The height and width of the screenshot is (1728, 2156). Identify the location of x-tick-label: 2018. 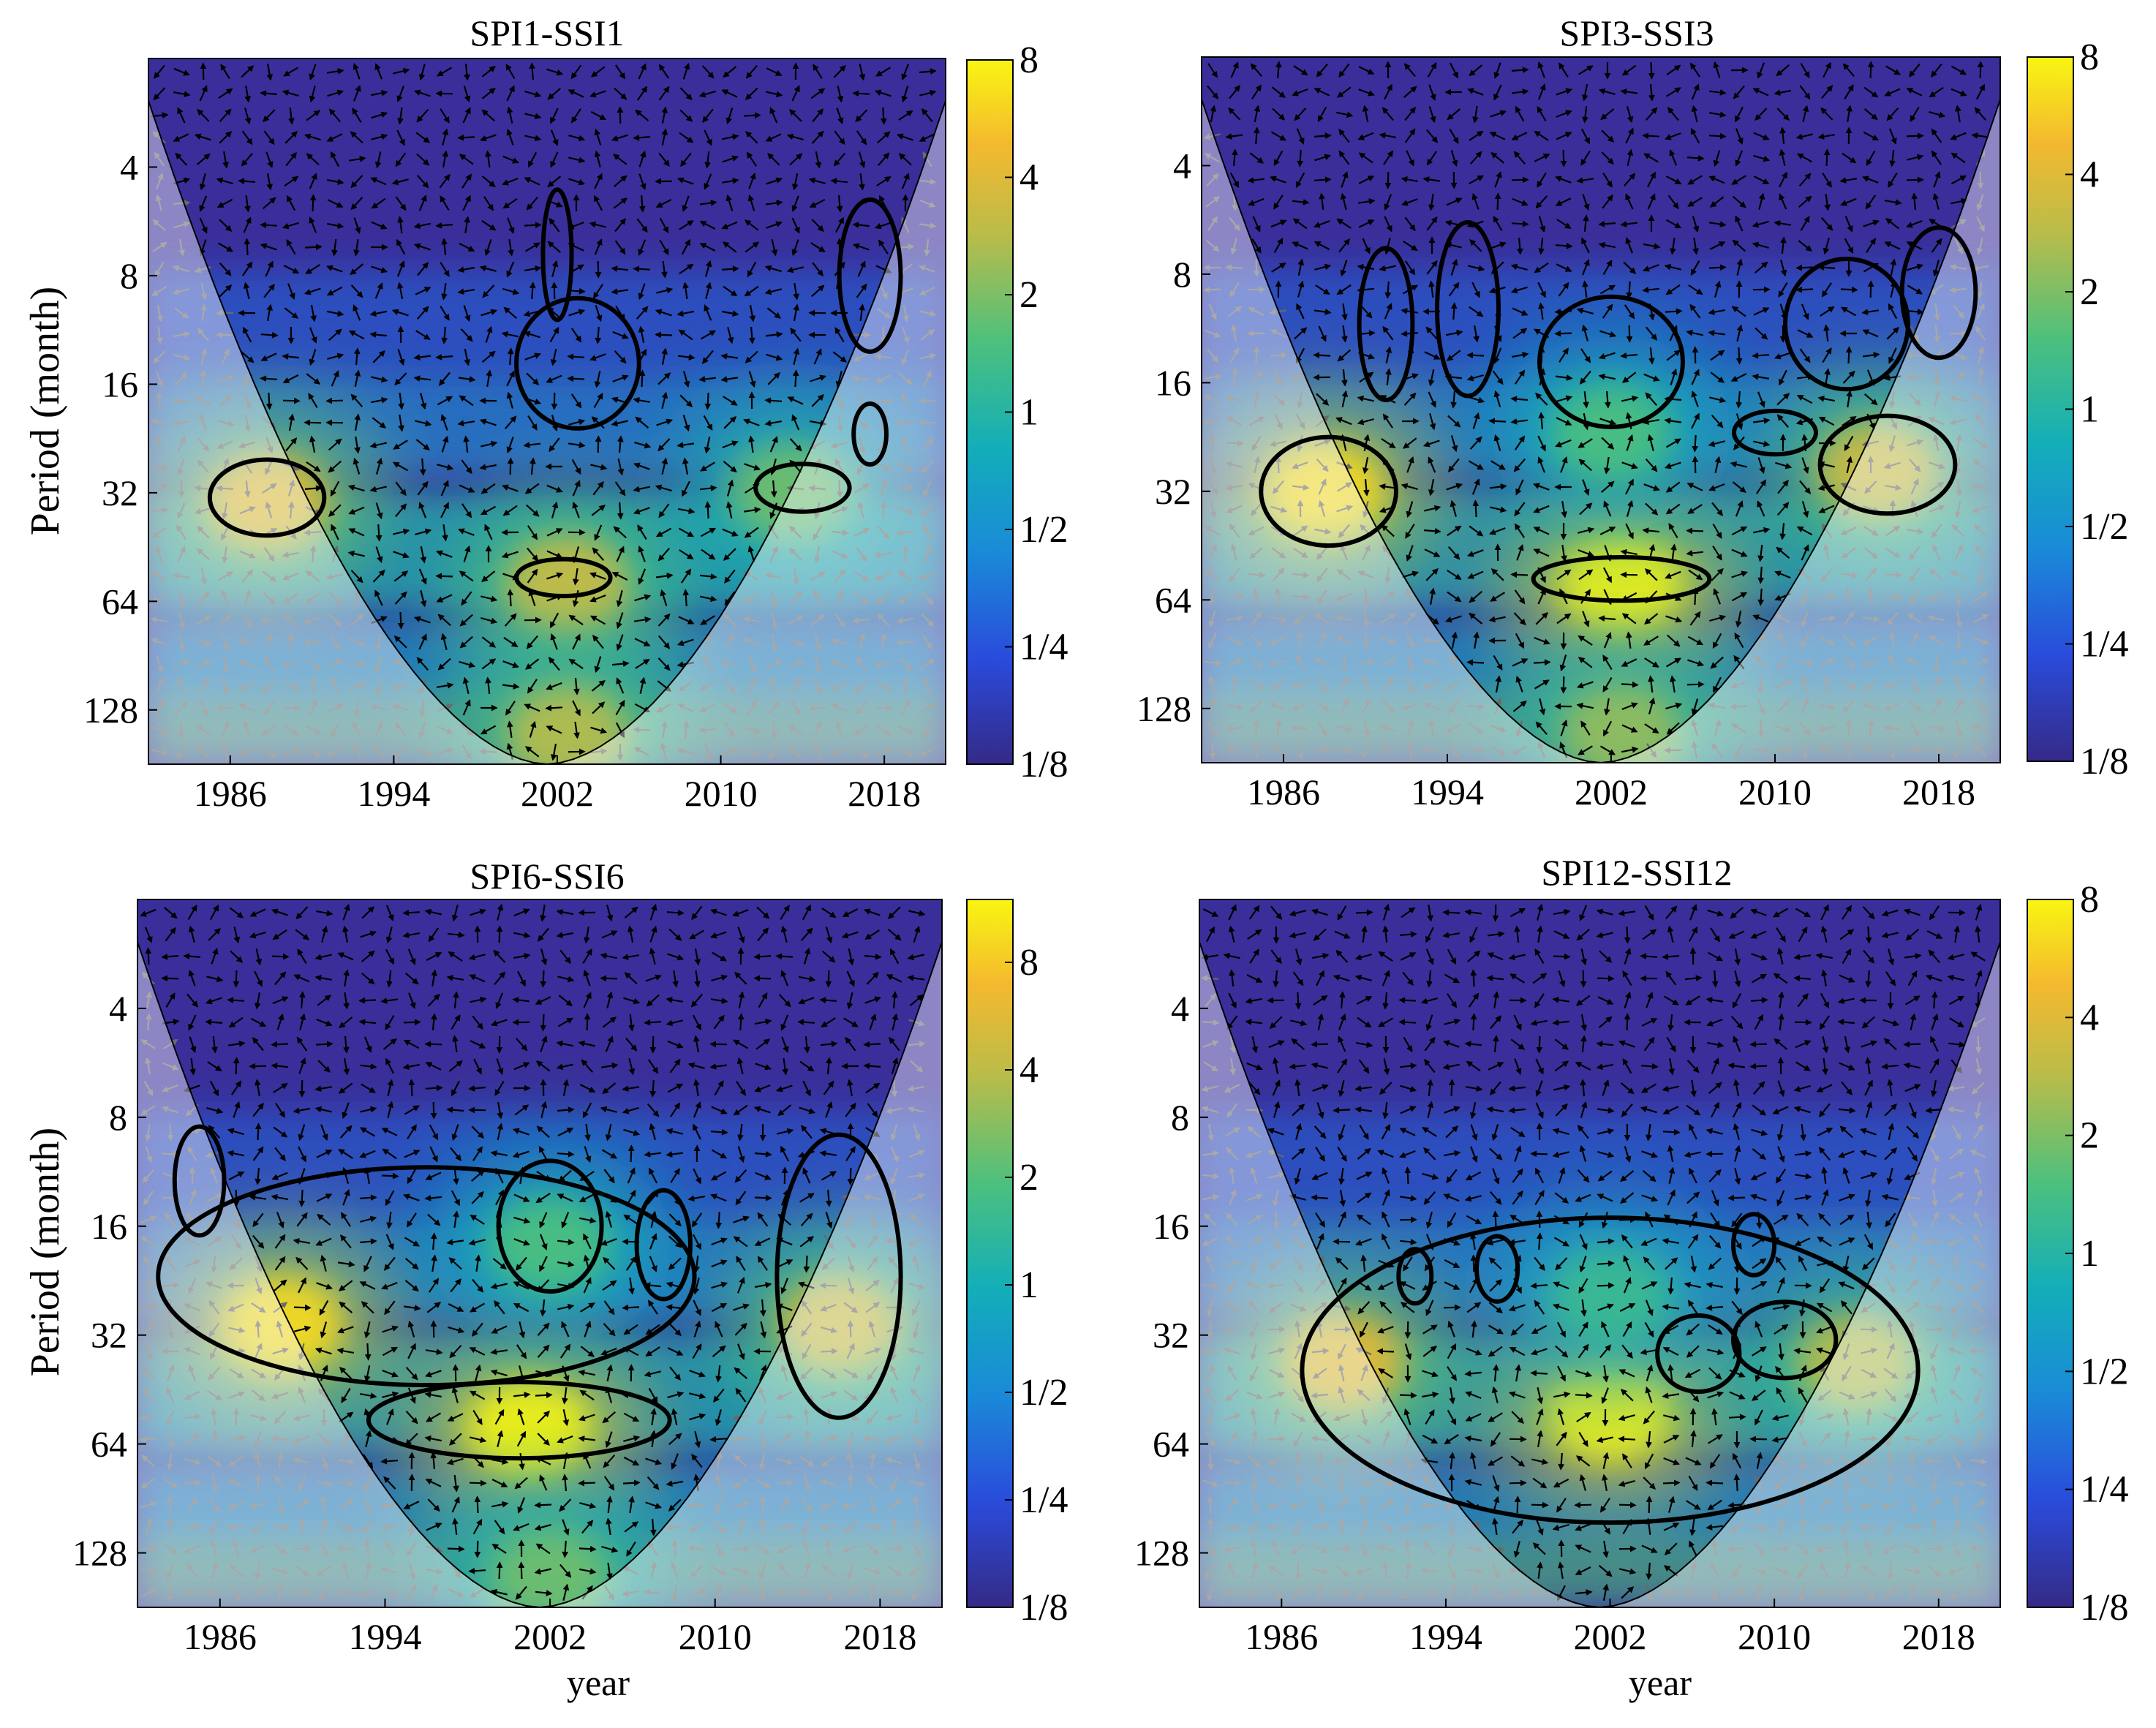
(884, 793).